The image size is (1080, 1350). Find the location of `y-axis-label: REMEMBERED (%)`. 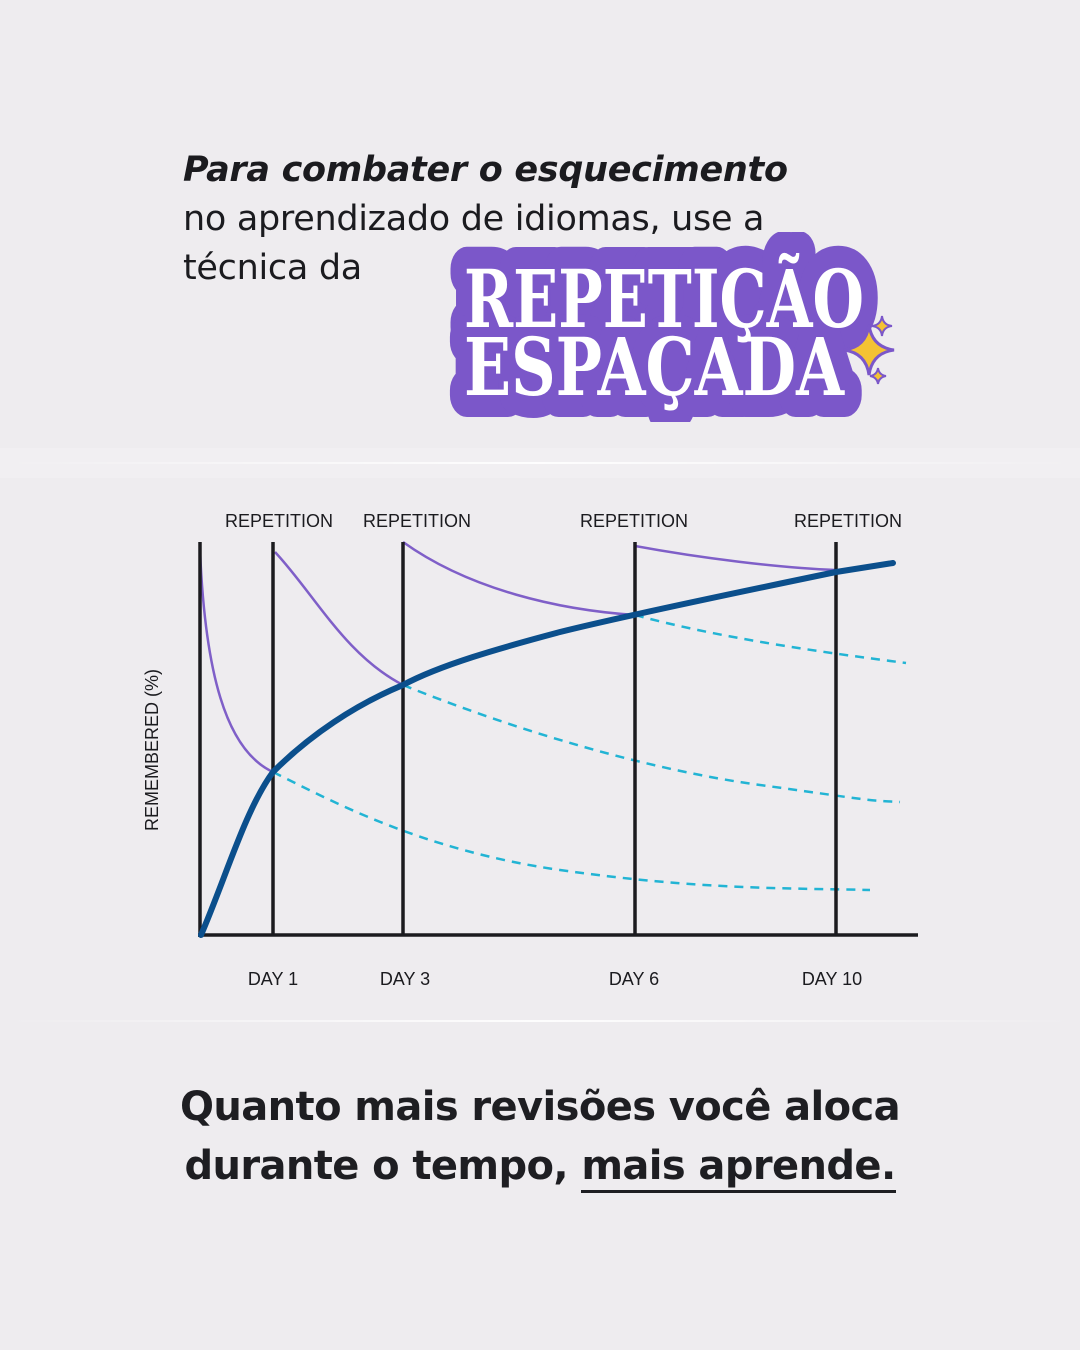

y-axis-label: REMEMBERED (%) is located at coordinates (152, 750).